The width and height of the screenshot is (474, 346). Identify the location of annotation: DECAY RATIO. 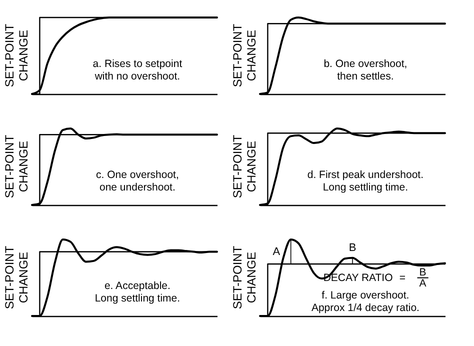
(358, 278).